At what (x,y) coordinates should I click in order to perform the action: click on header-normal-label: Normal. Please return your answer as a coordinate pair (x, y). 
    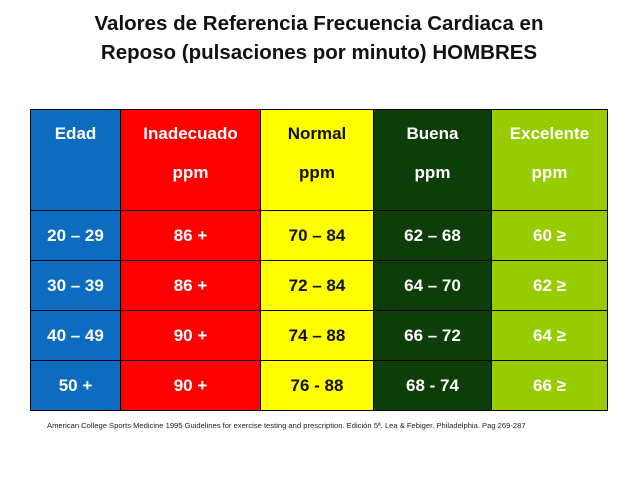
    Looking at the image, I should click on (317, 133).